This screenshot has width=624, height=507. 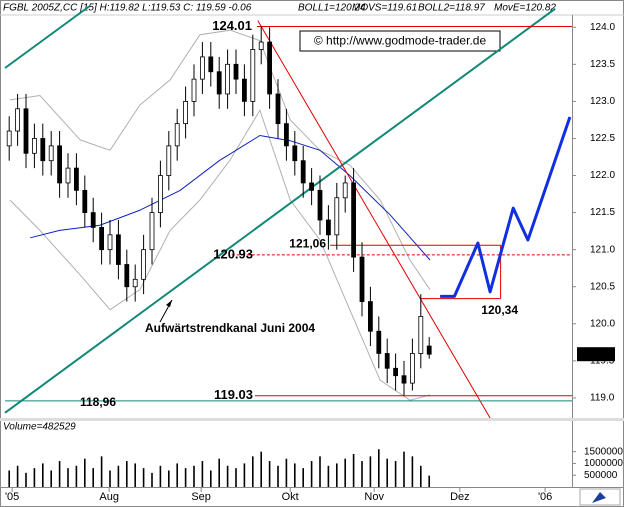 What do you see at coordinates (602, 101) in the screenshot?
I see `y-tick-label: 123.0` at bounding box center [602, 101].